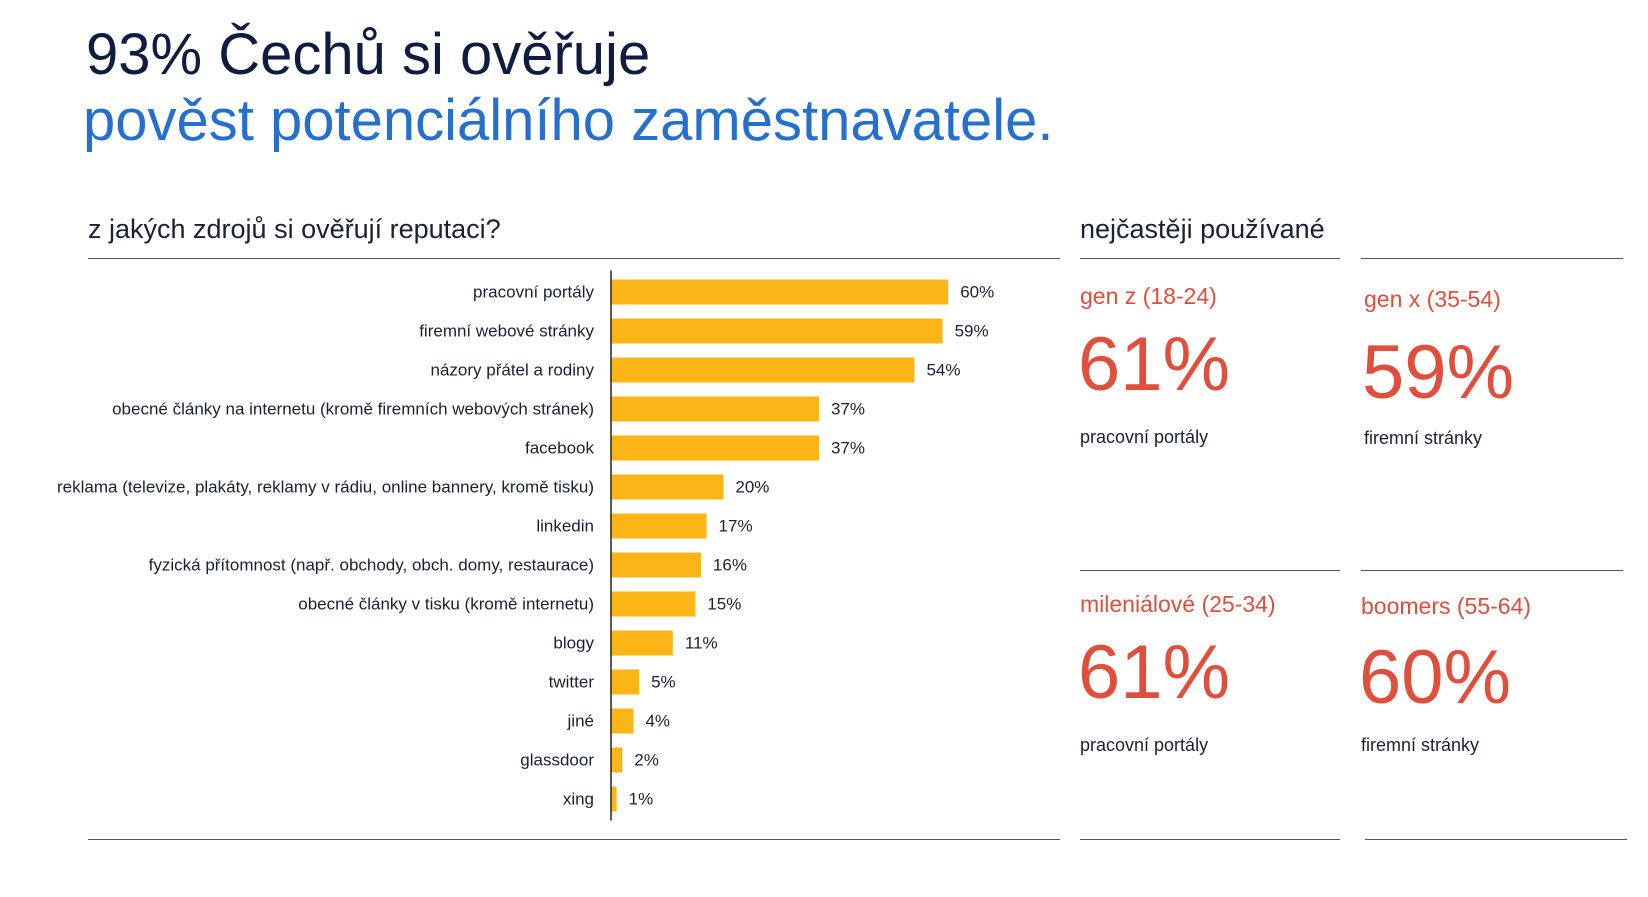  Describe the element at coordinates (294, 229) in the screenshot. I see `chart-subtitle: z jakých zdrojů si ověřují reputaci?` at that location.